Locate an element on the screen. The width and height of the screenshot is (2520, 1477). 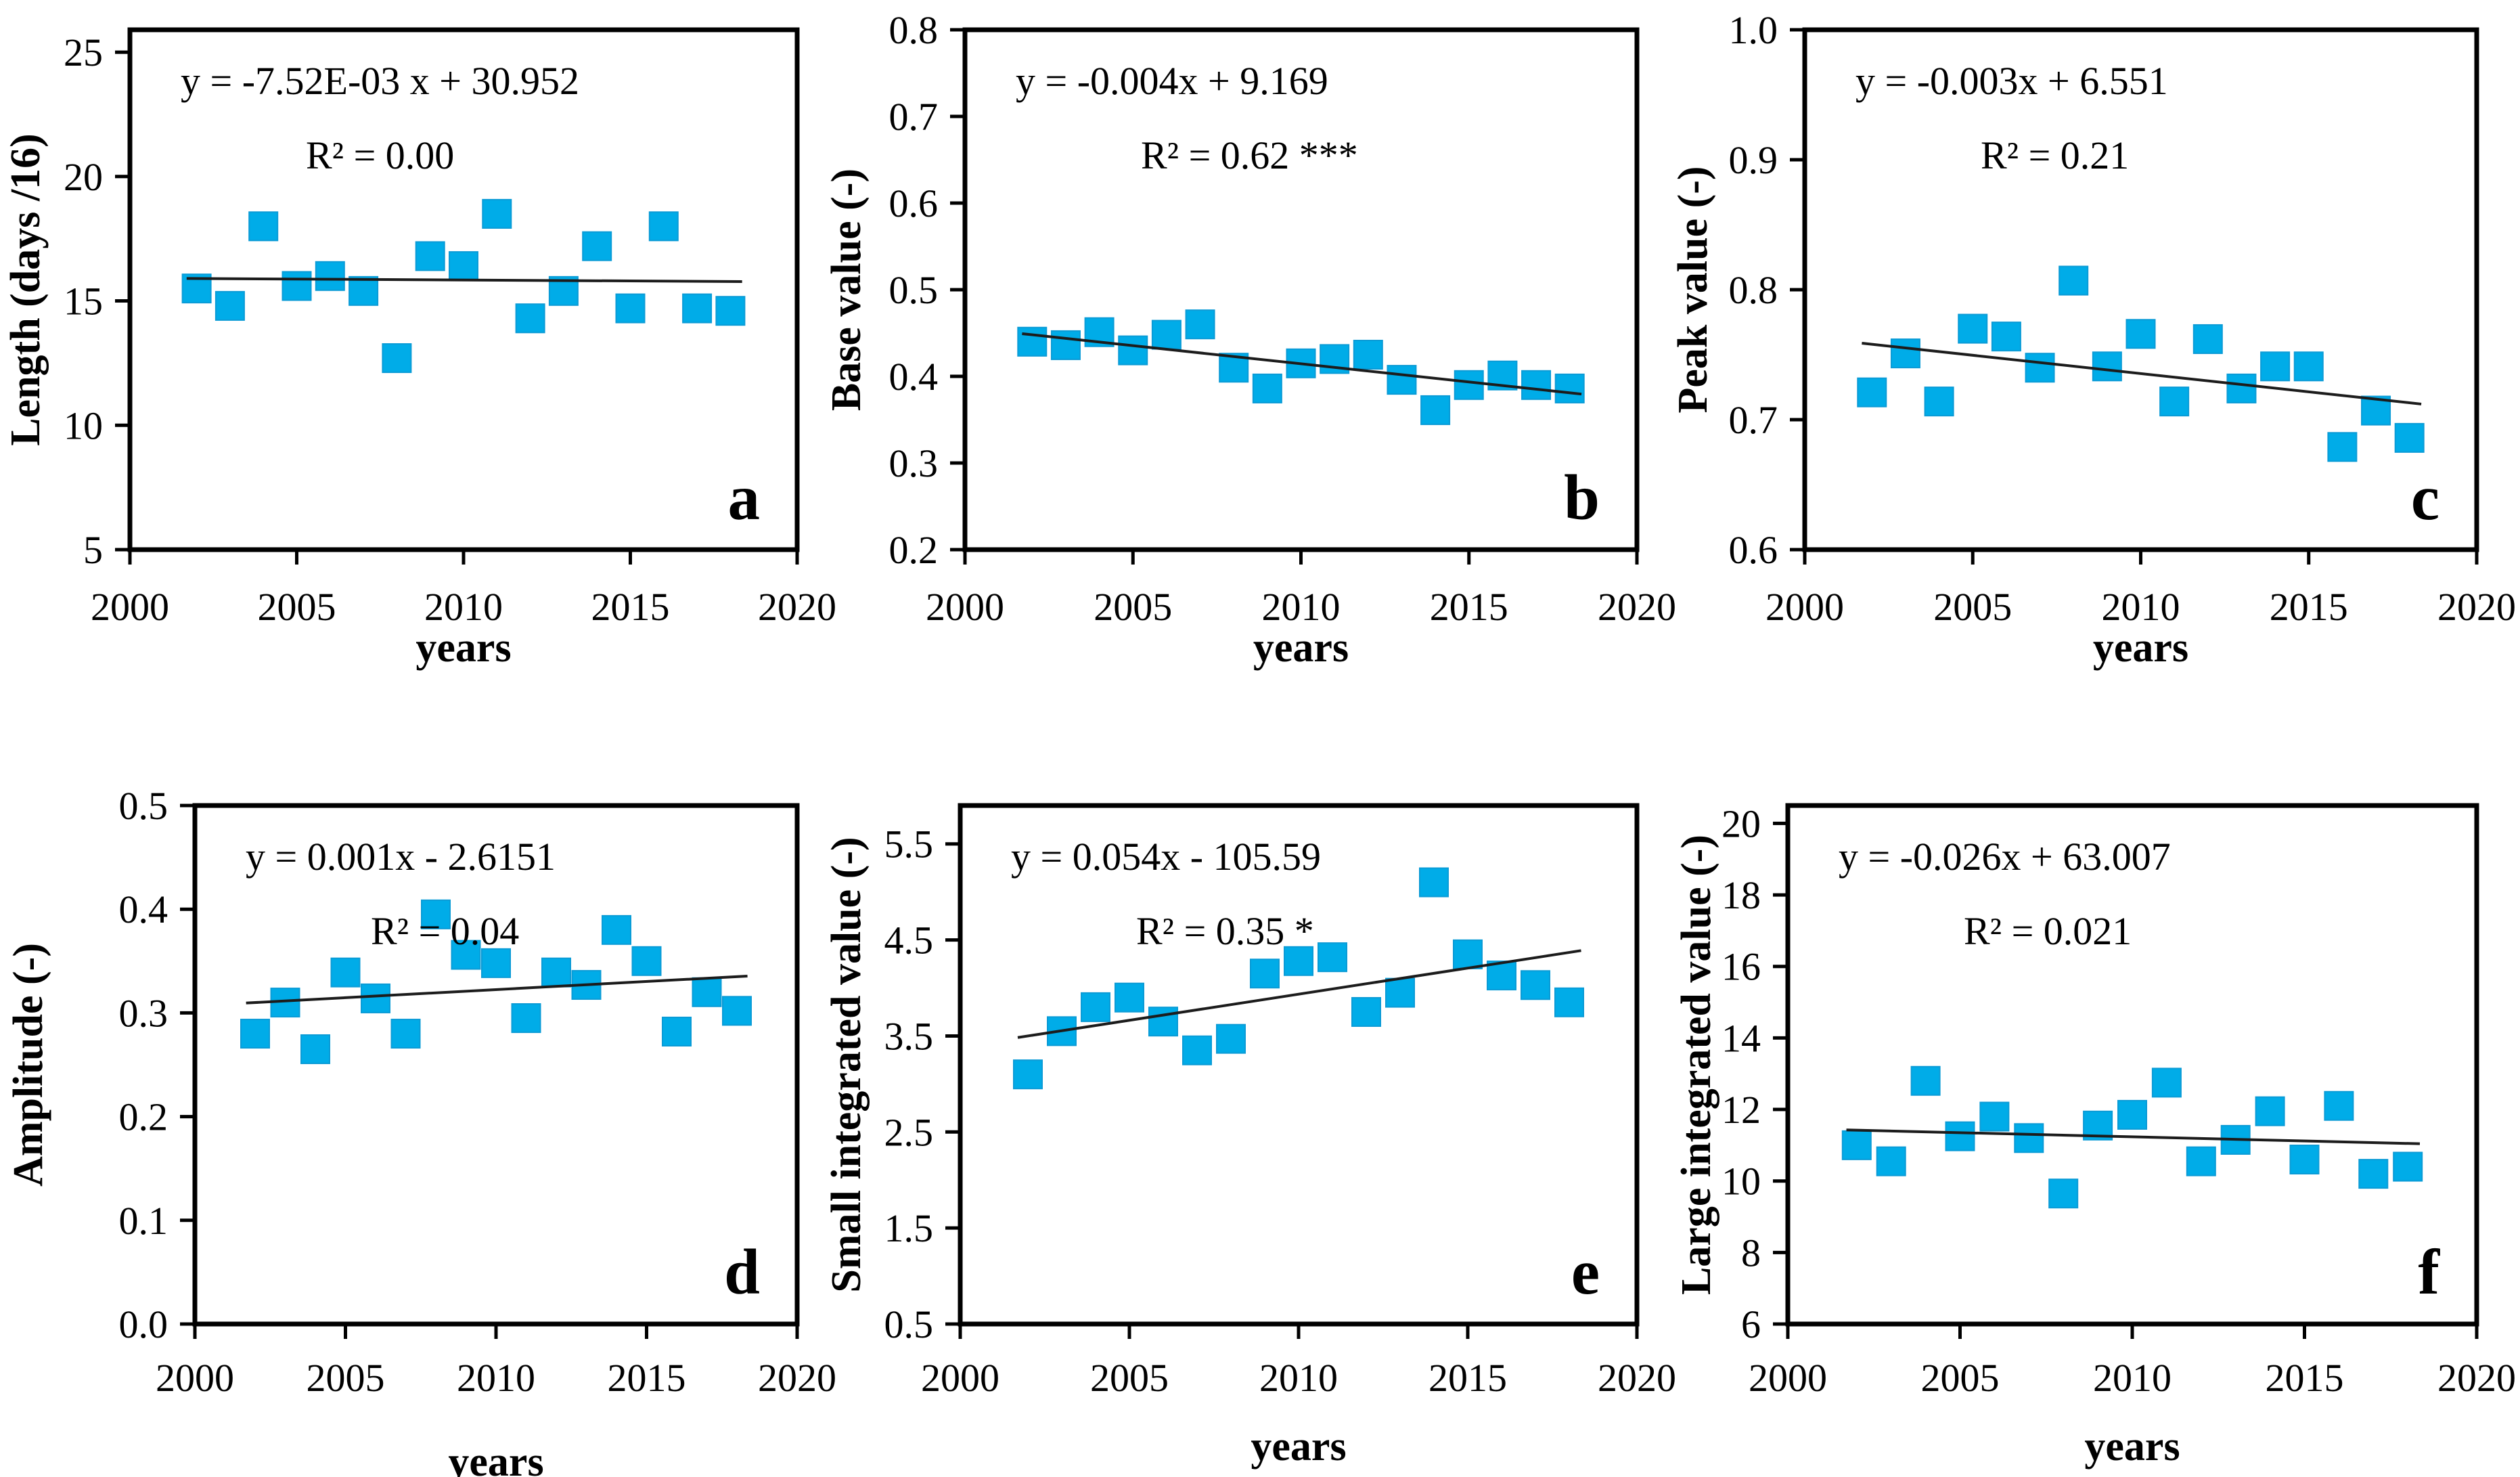
y-axis-tick-label: 25 is located at coordinates (83, 52).